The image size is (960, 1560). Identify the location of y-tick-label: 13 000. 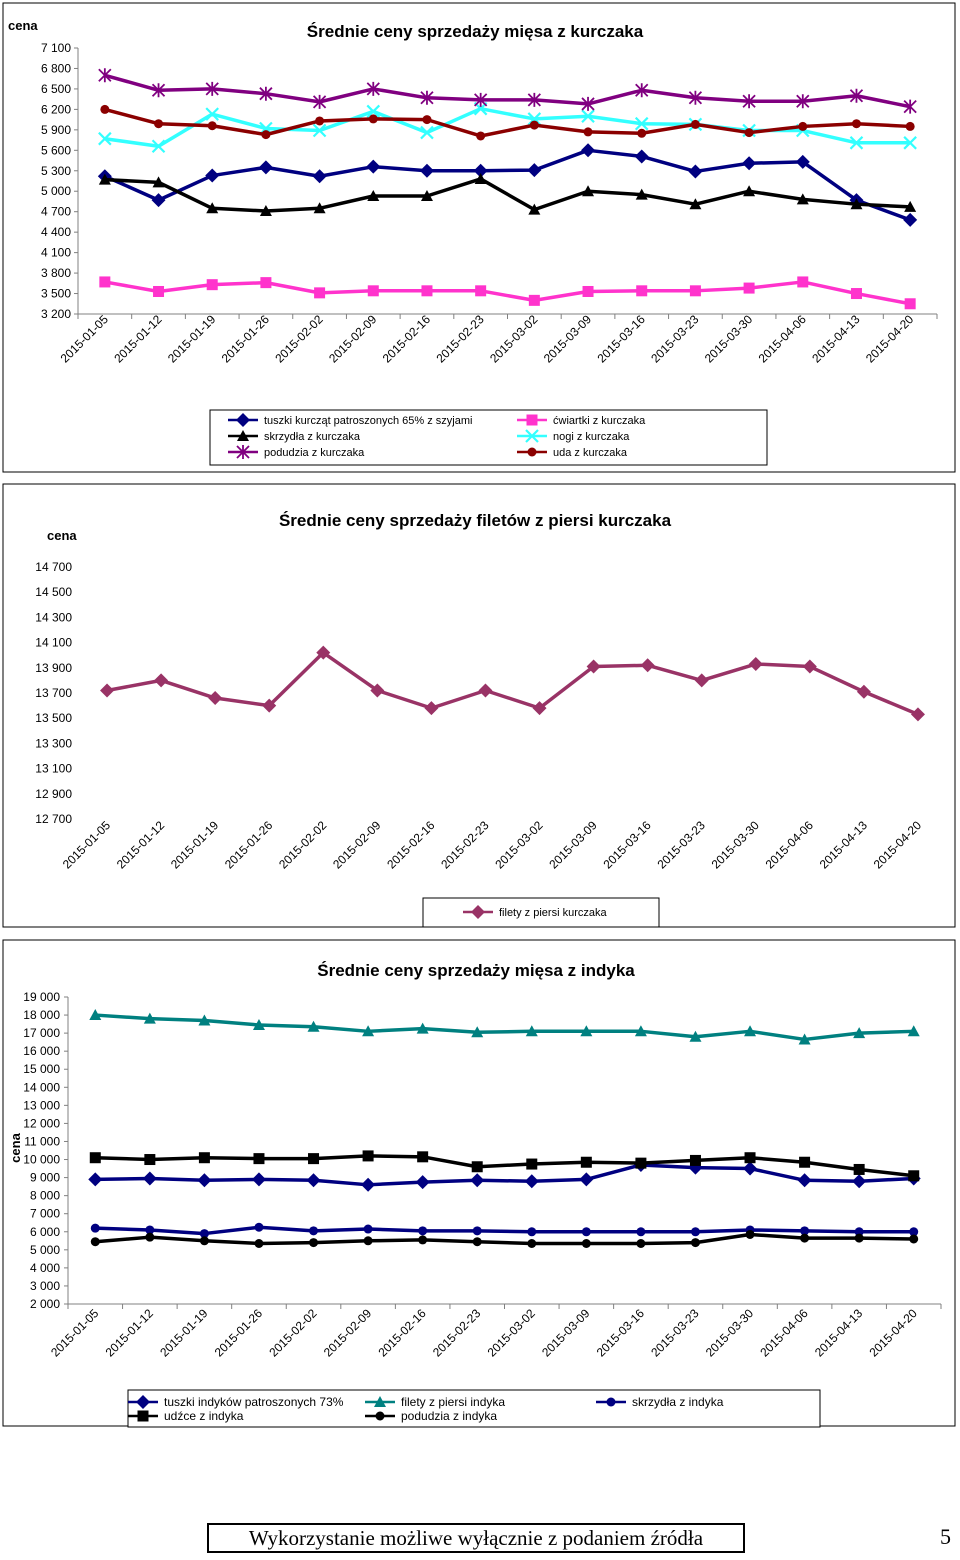
(41, 1105).